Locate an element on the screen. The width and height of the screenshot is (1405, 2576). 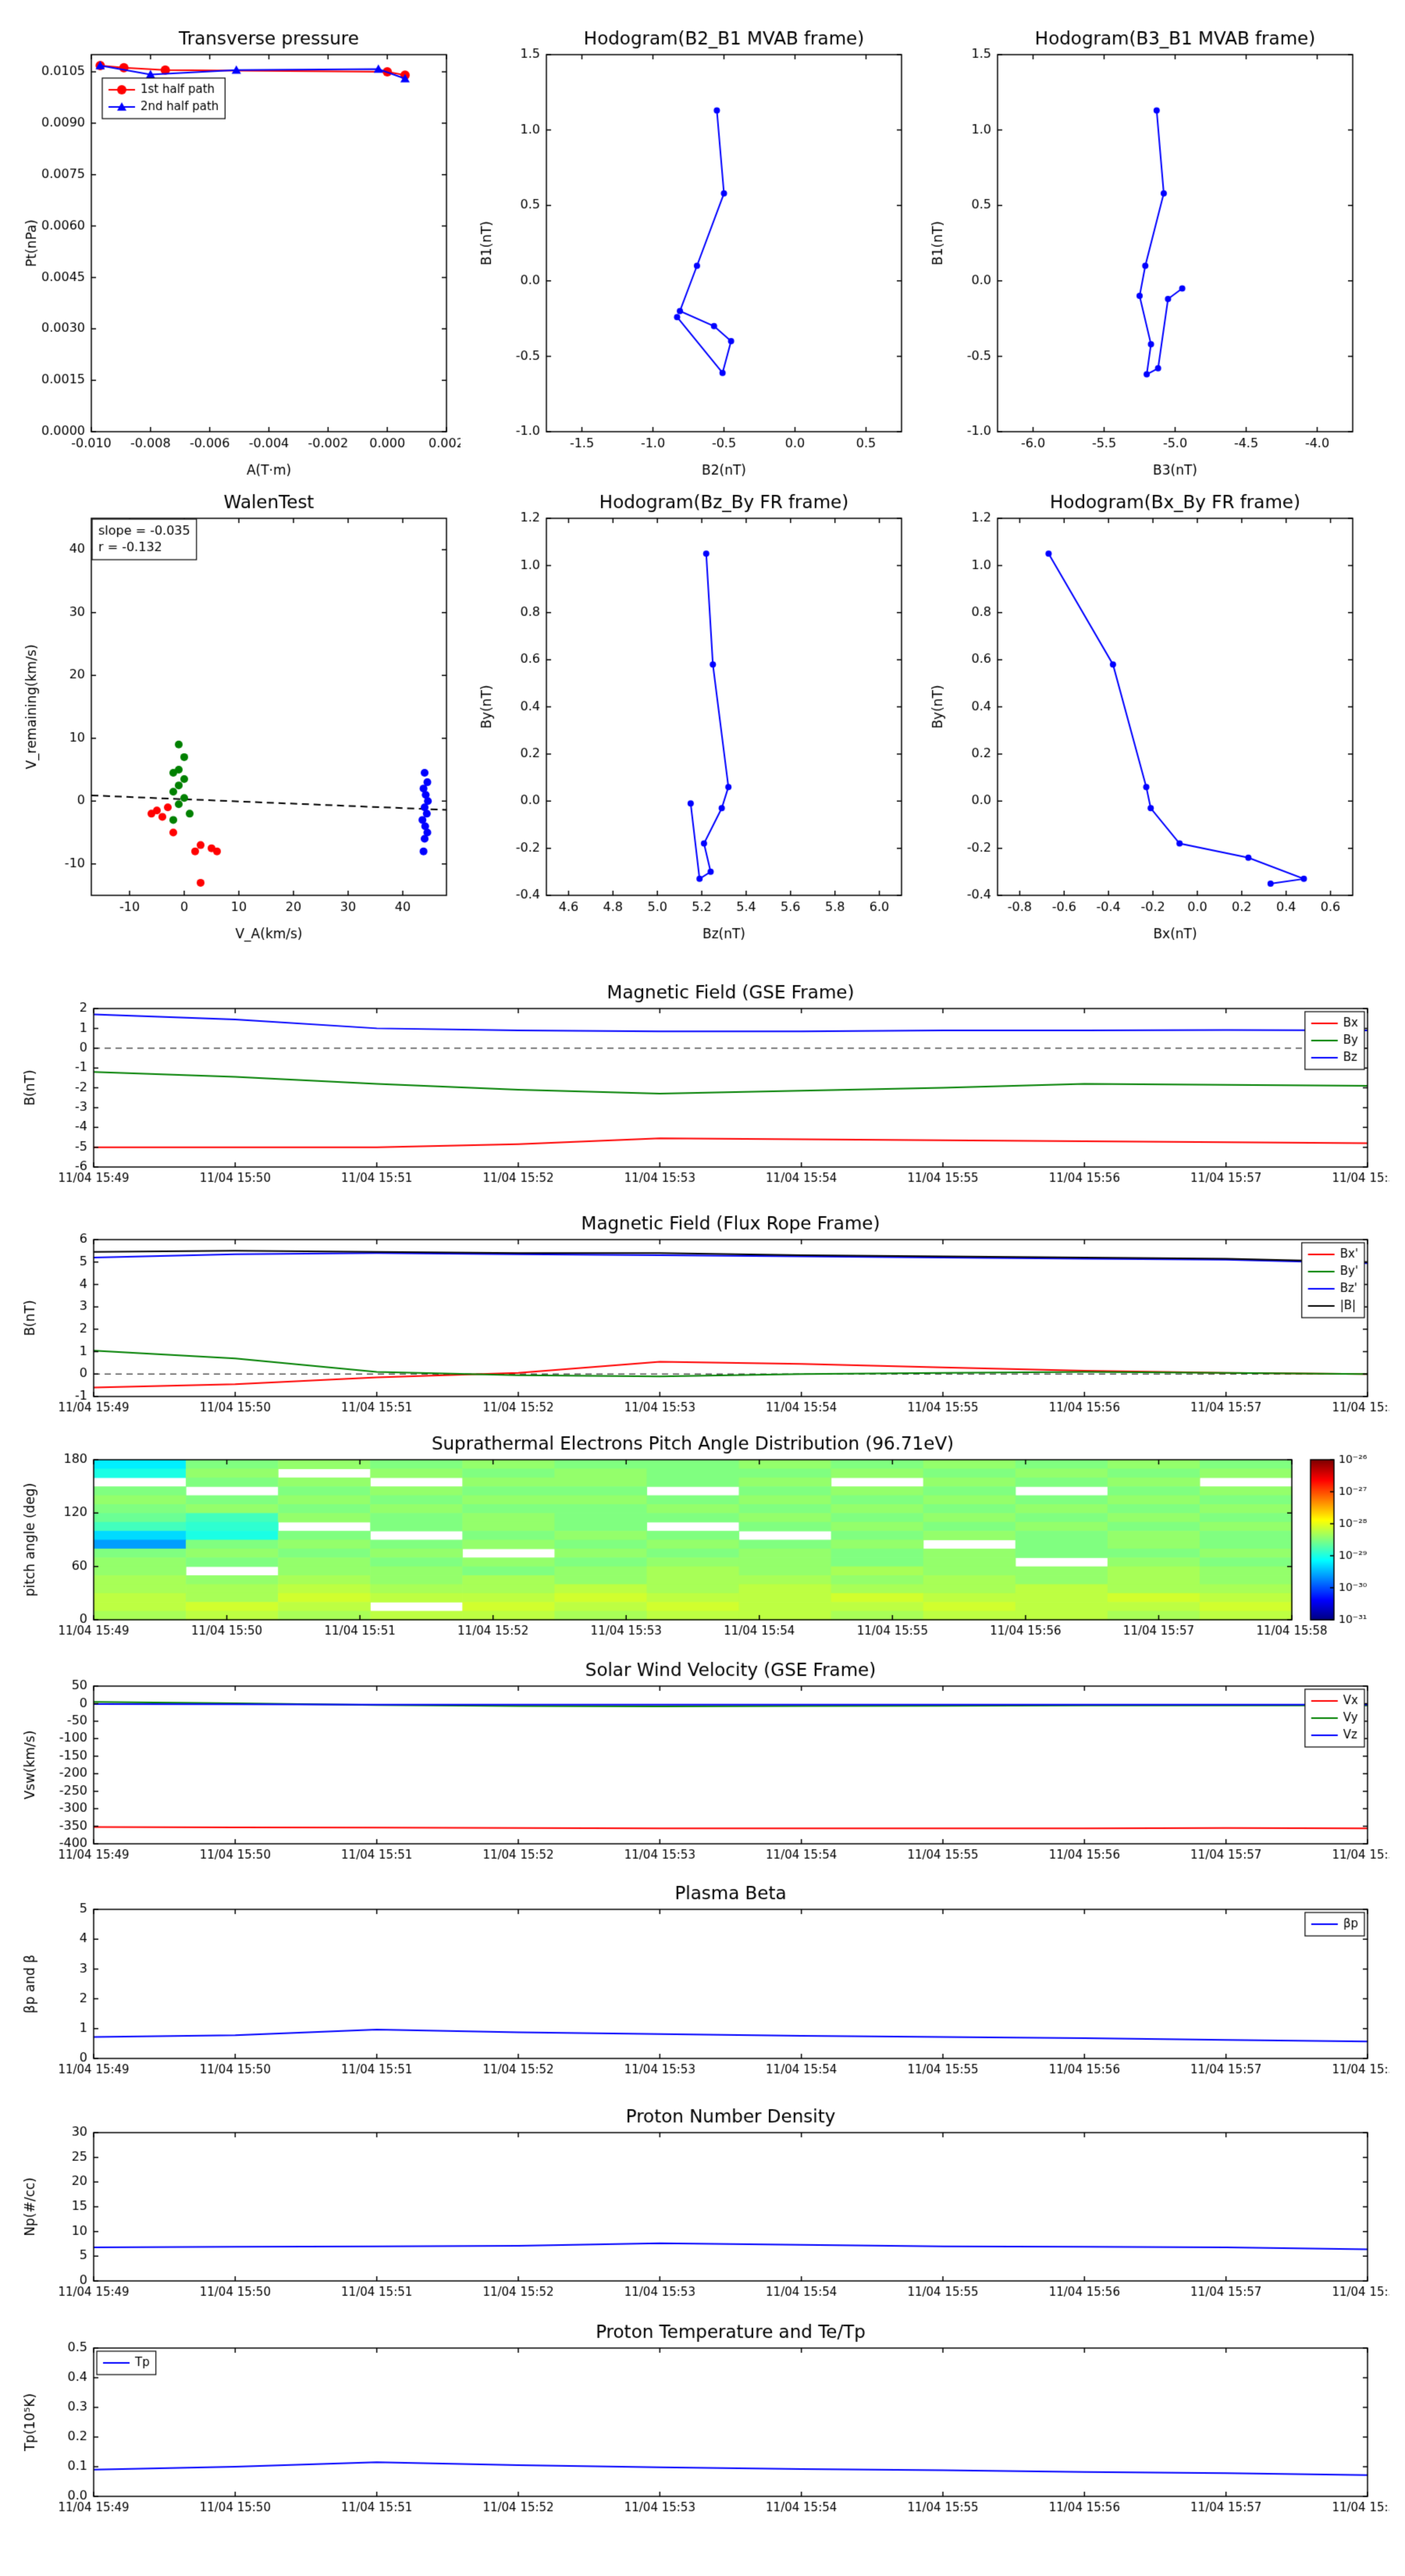
hodogram-b3-b1-plot is located at coordinates (1145, 256).